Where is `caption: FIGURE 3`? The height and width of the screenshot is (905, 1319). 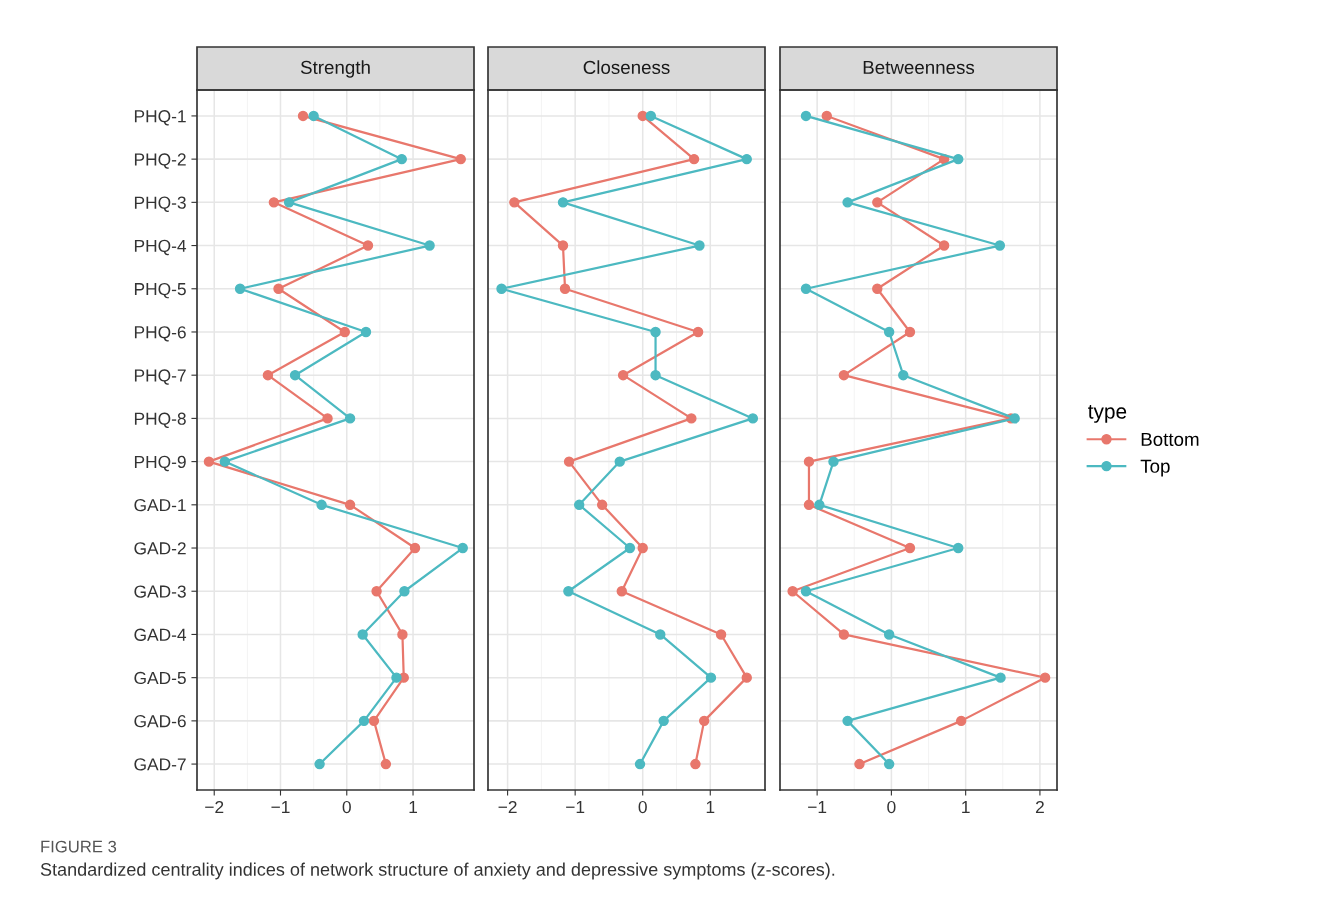
caption: FIGURE 3 is located at coordinates (79, 846).